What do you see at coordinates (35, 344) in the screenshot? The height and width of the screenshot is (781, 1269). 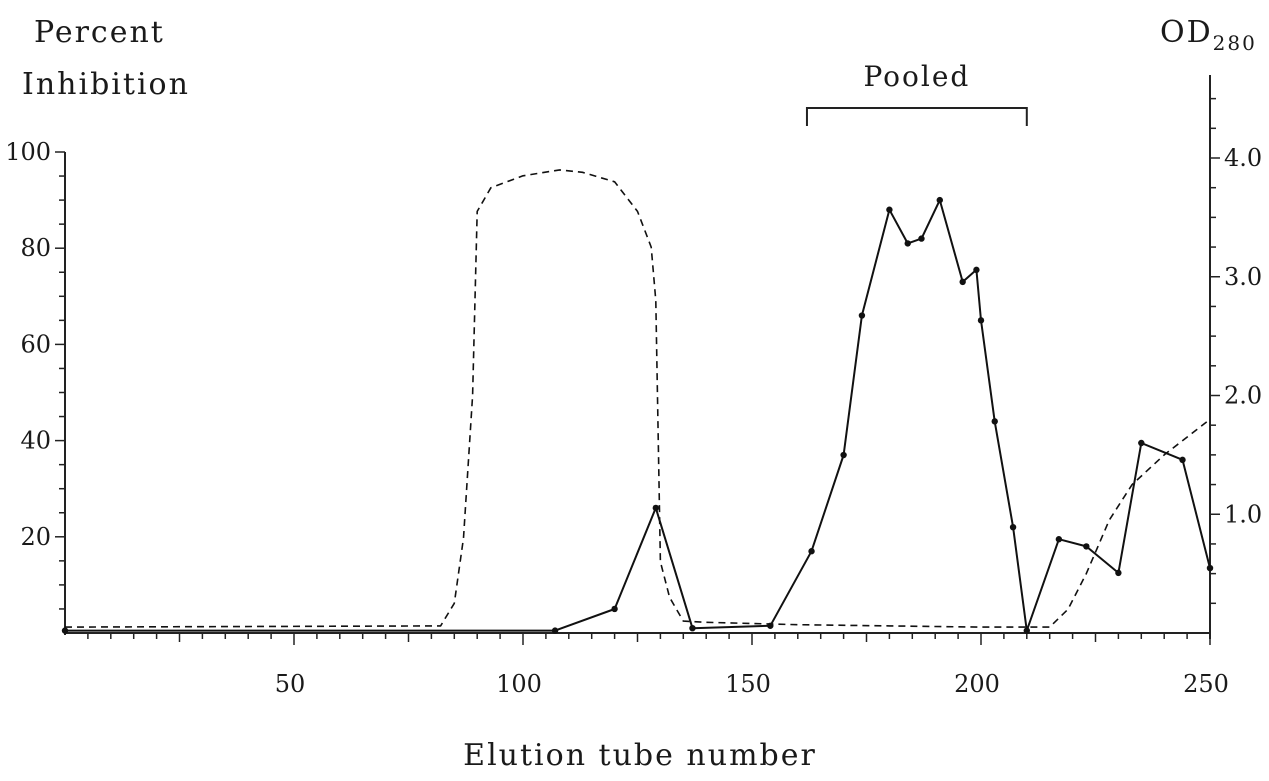 I see `left-tick-label: 60` at bounding box center [35, 344].